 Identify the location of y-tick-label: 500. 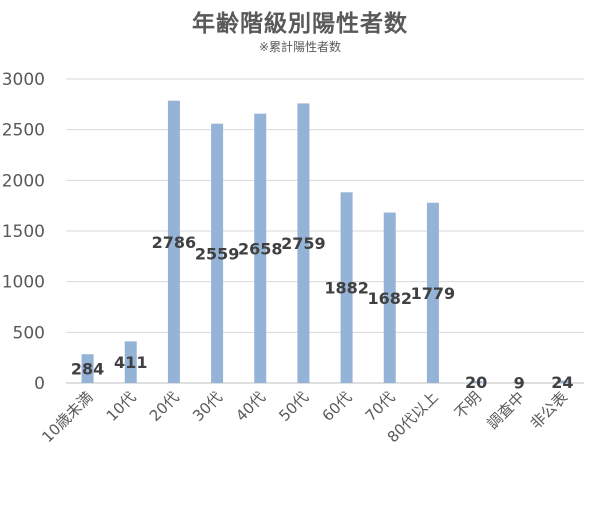
(29, 333).